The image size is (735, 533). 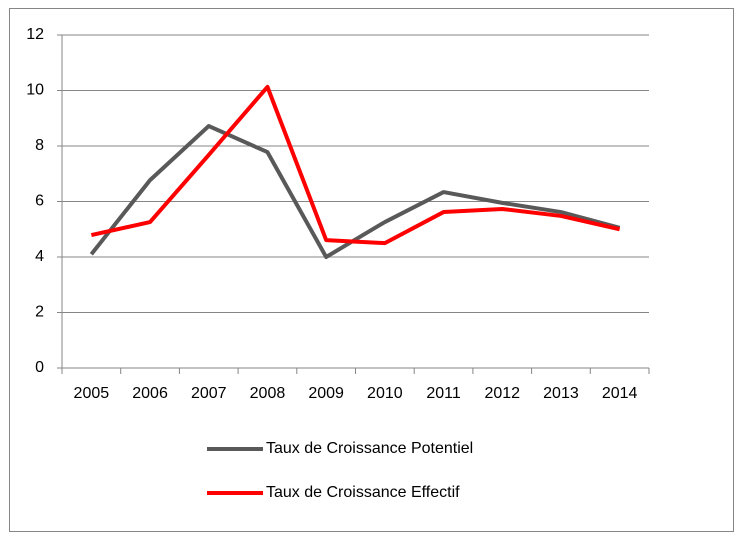 I want to click on y-tick-label: 6, so click(x=39, y=201).